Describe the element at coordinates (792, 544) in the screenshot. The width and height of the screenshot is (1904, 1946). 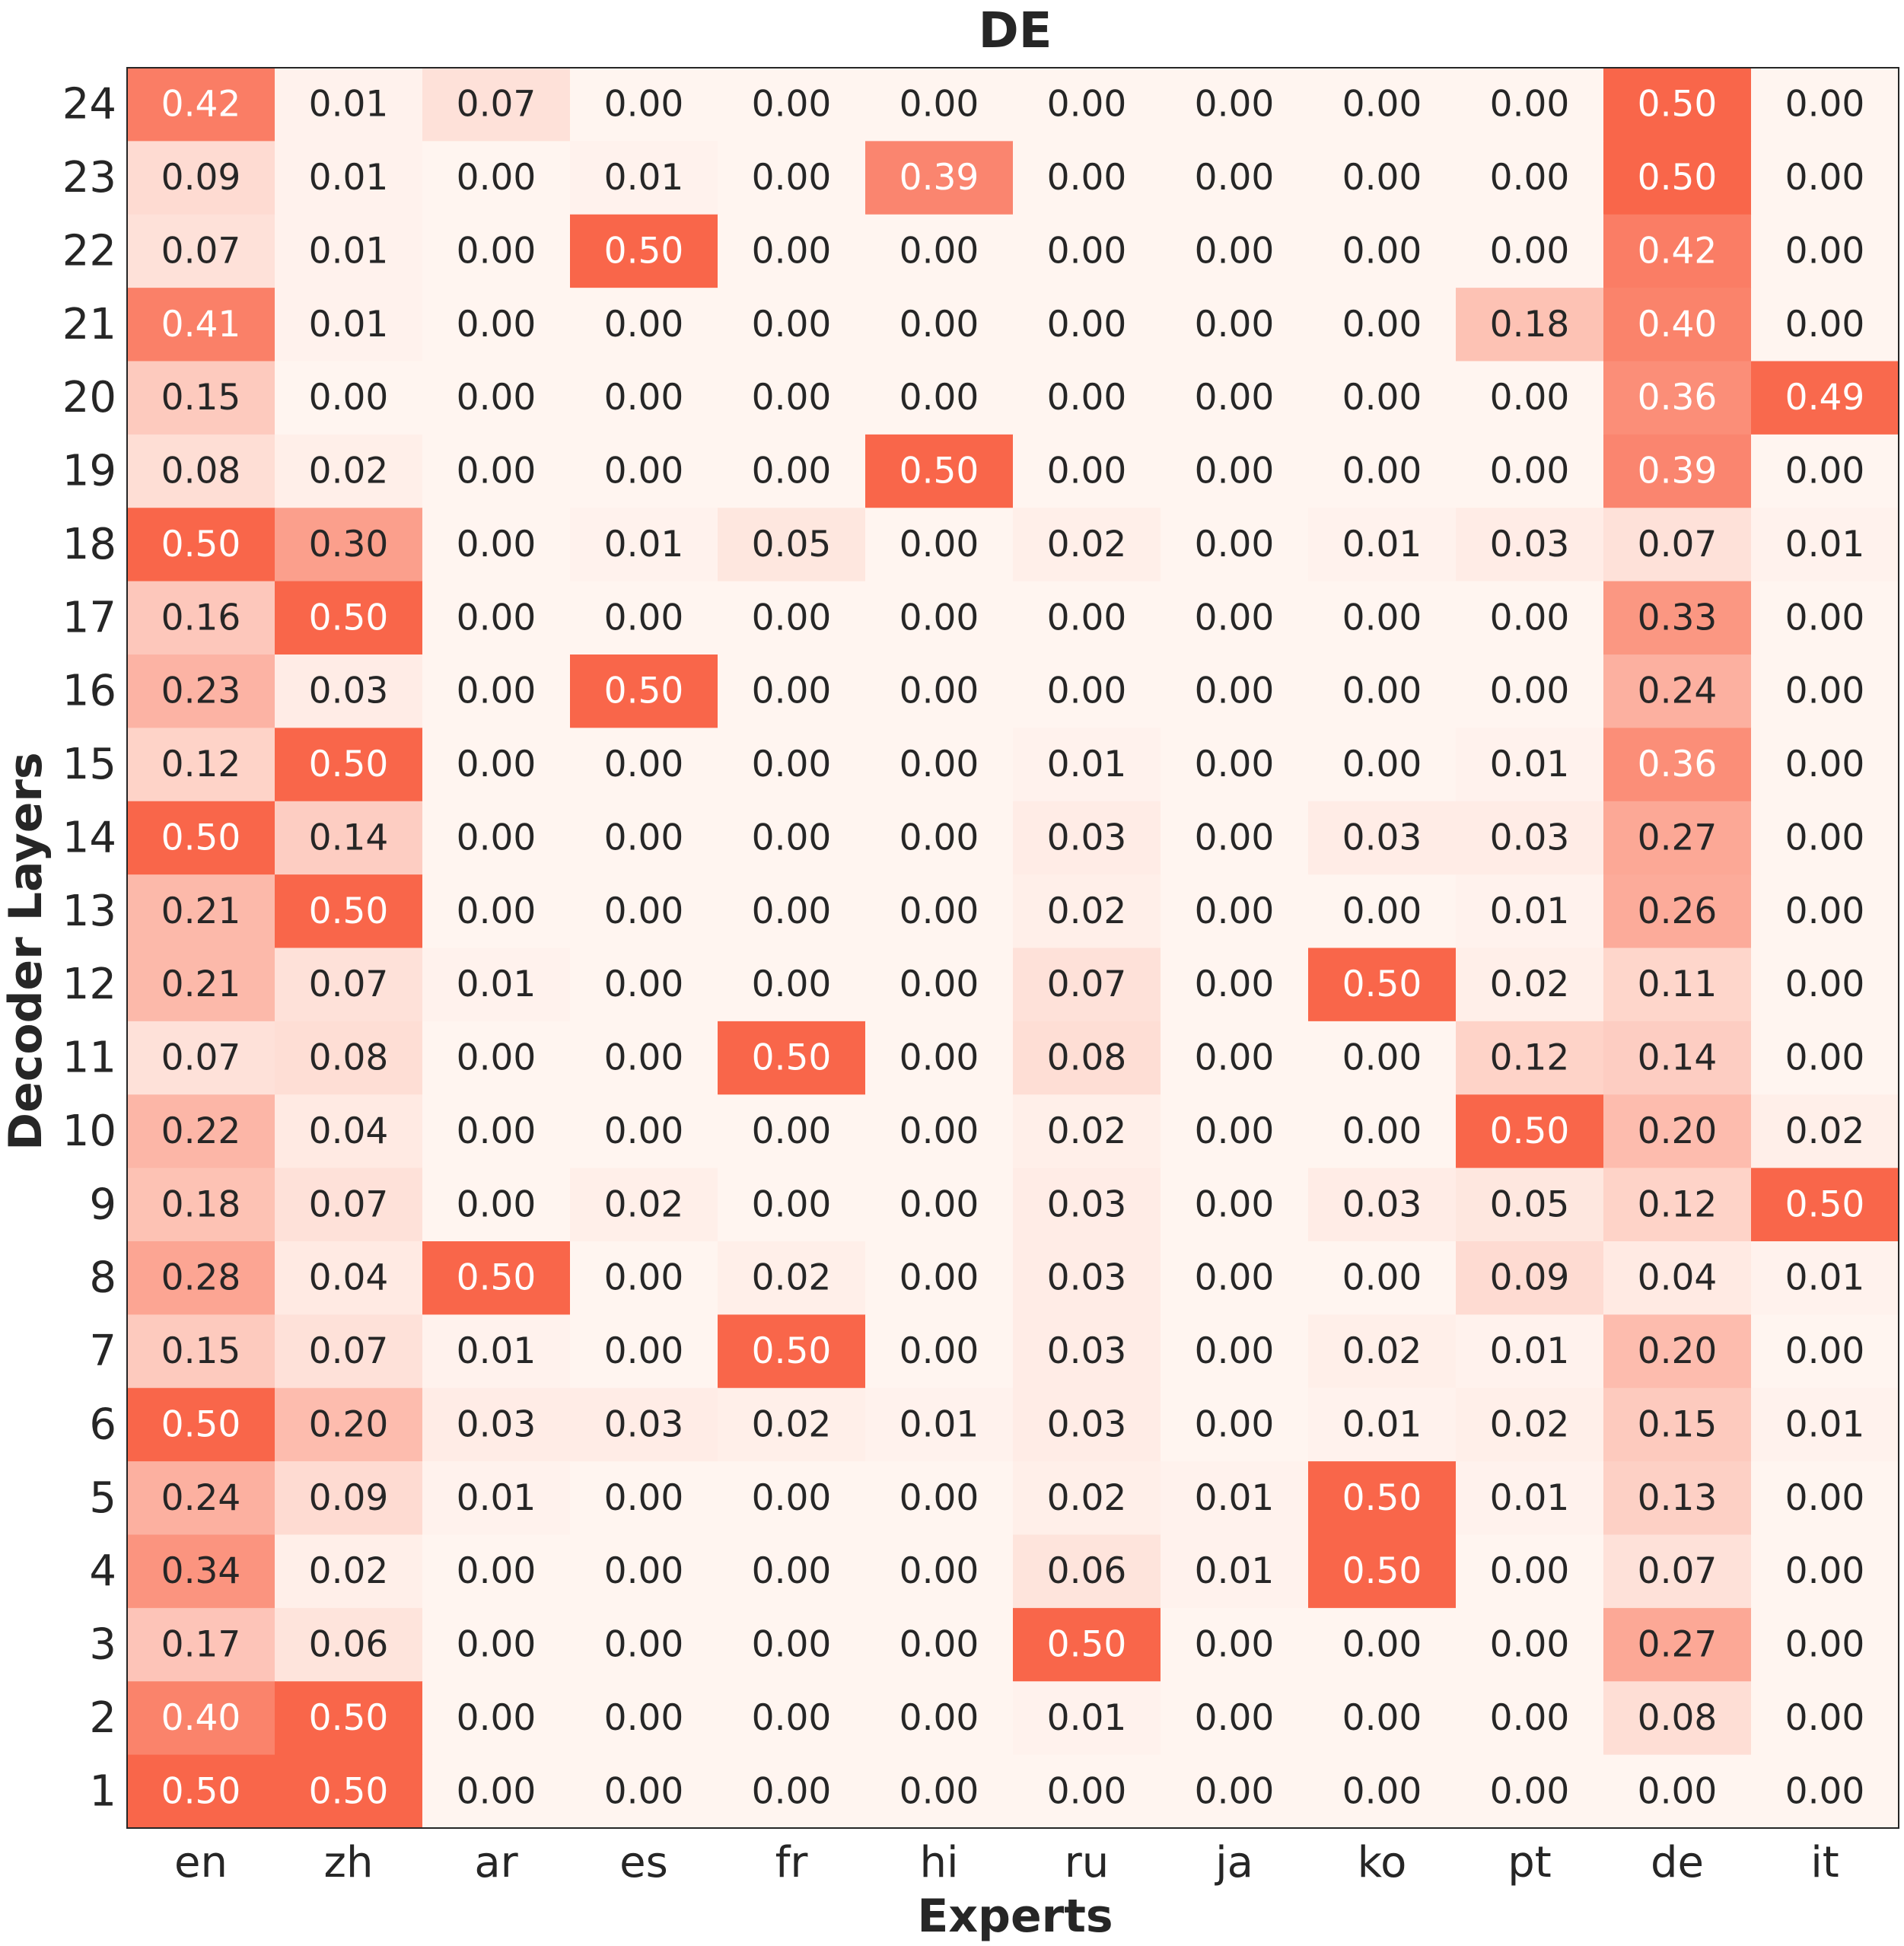
I see `cell-value-label: 0.05` at that location.